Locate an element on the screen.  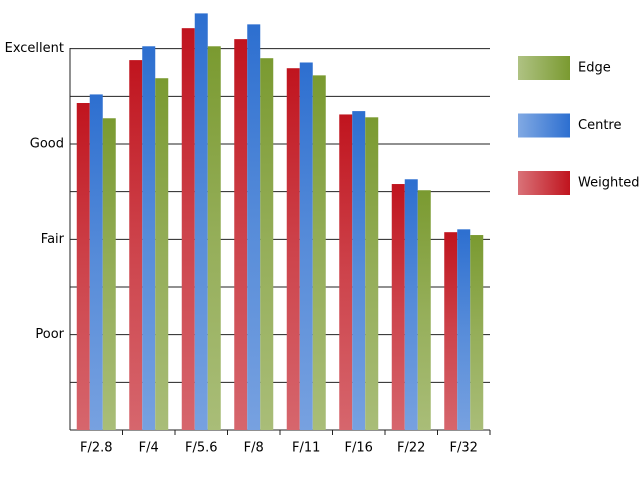
x-tick-label: F/2.8 is located at coordinates (96, 448).